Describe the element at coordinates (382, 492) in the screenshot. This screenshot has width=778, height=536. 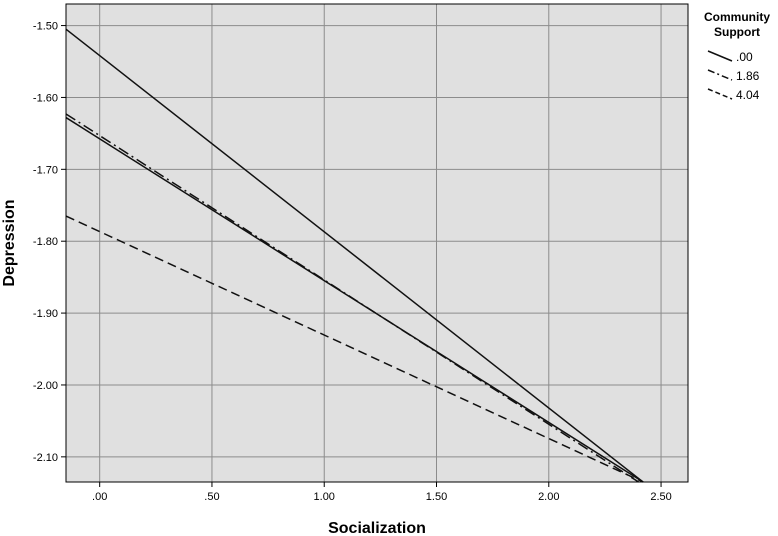
I see `x-axis-ticks: .00 .50 1.00 1.50 2.00 2.50` at that location.